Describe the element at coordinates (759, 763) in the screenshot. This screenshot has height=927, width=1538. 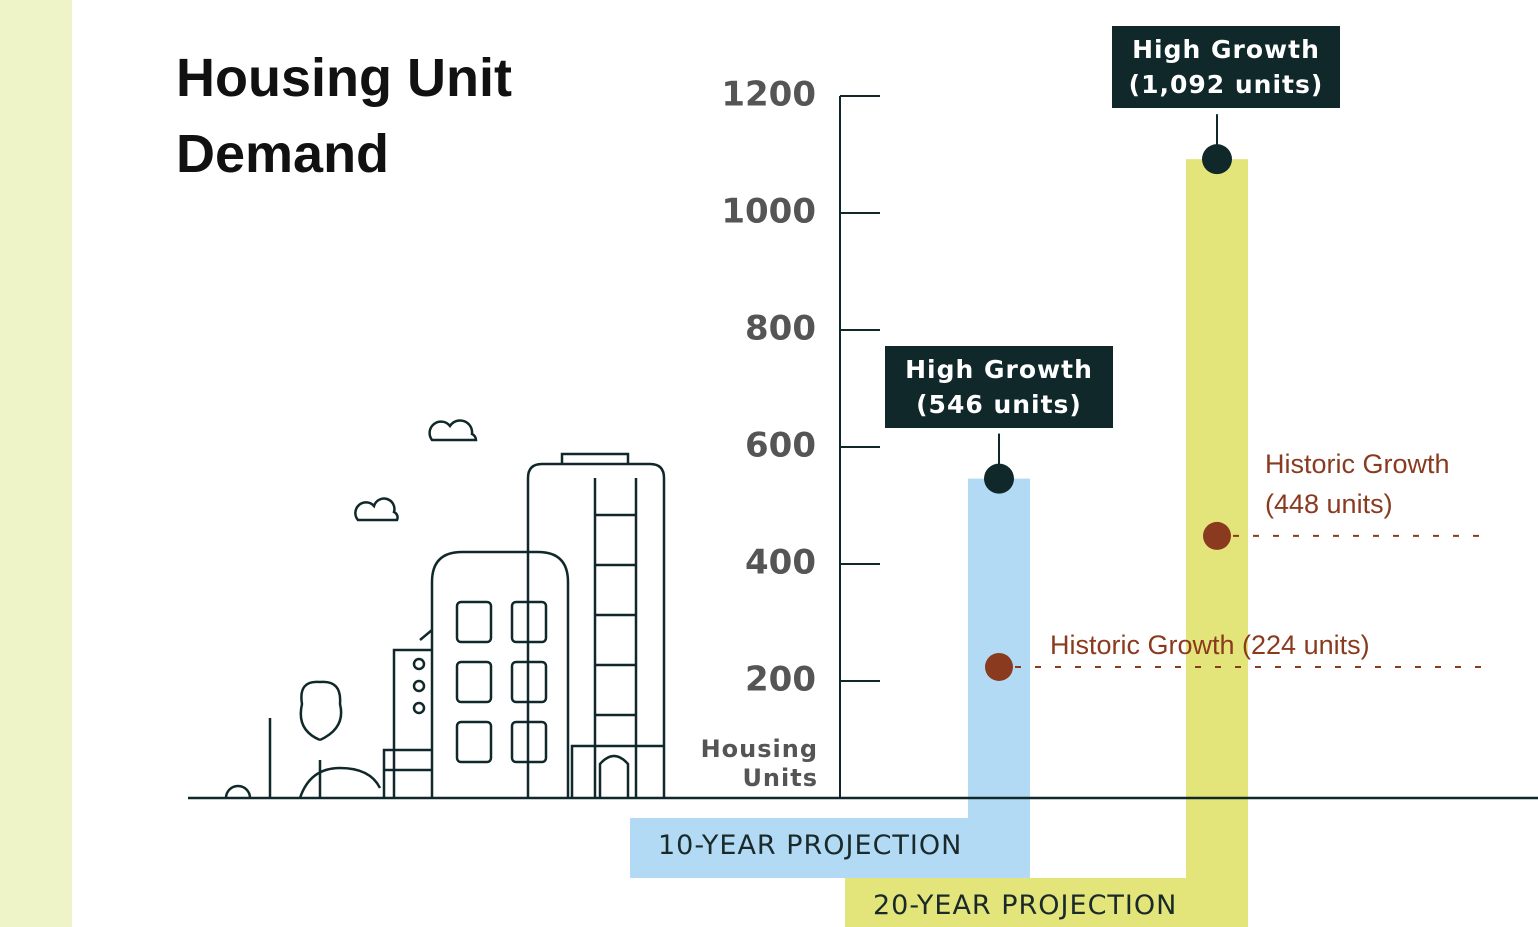
I see `y-axis-label: Housing Units` at that location.